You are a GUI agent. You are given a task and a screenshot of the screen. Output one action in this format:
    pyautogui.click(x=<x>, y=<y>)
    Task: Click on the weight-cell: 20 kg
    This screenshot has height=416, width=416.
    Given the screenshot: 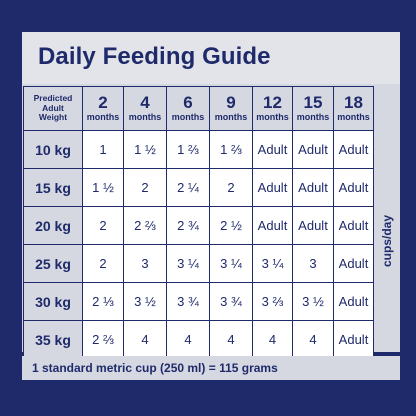 What is the action you would take?
    pyautogui.click(x=53, y=225)
    